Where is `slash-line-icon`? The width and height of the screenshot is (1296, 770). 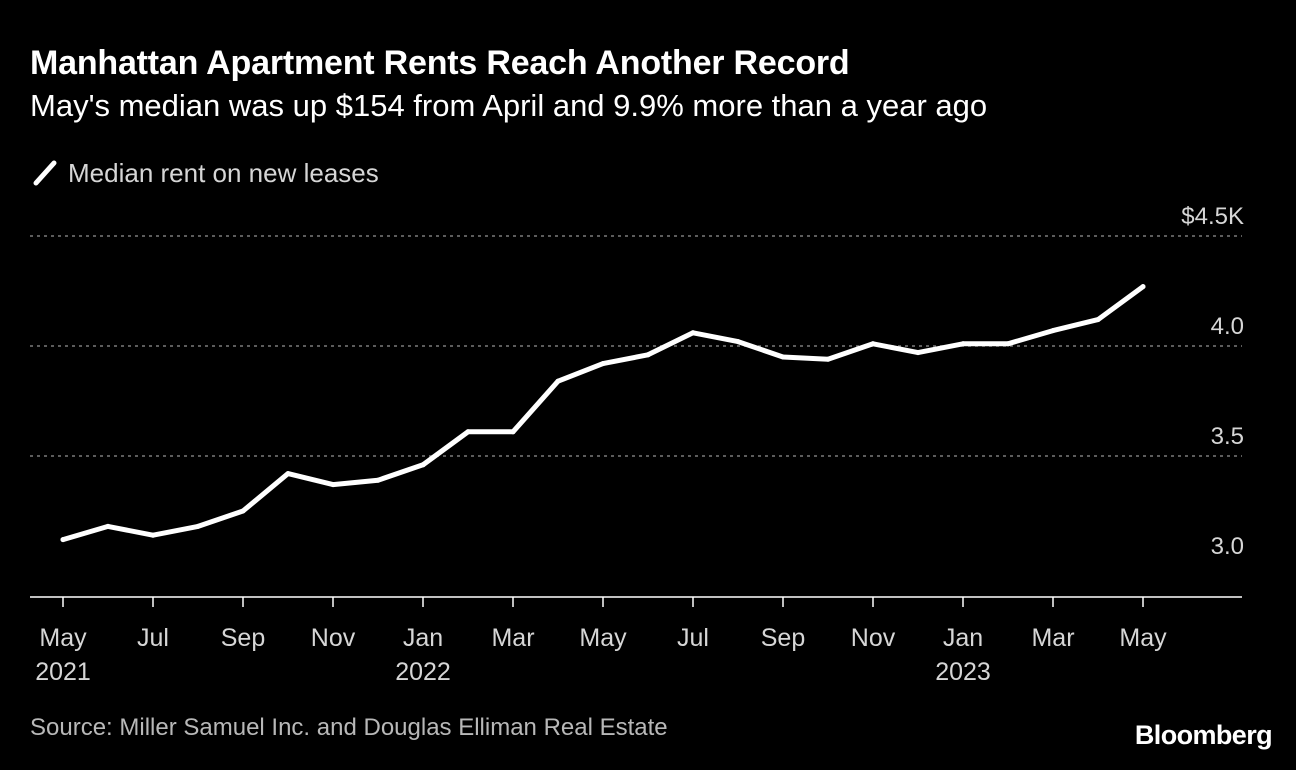
slash-line-icon is located at coordinates (45, 173).